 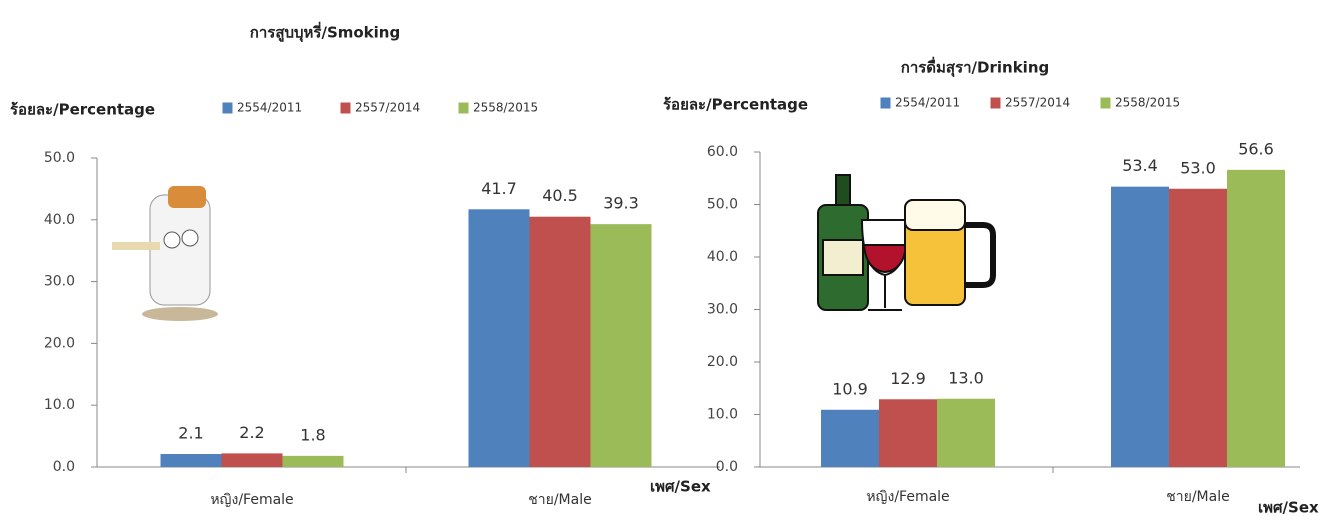 I want to click on value-label: 2.2, so click(x=251, y=432).